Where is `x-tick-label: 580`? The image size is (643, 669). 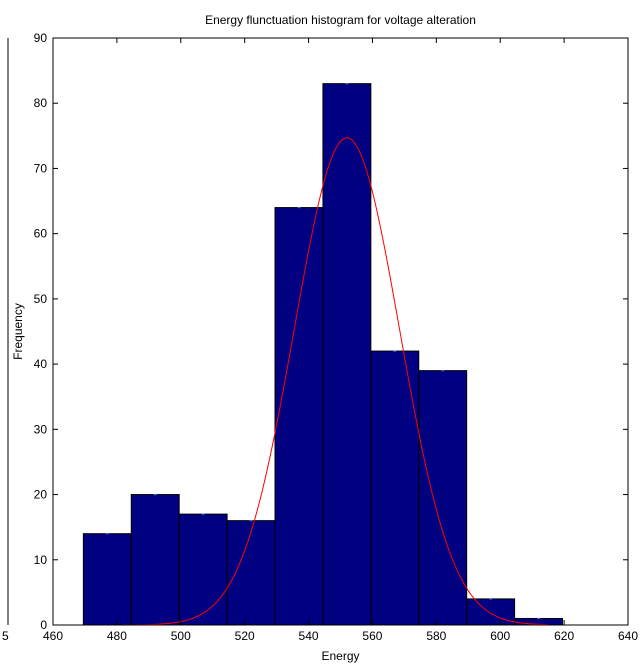 x-tick-label: 580 is located at coordinates (436, 636).